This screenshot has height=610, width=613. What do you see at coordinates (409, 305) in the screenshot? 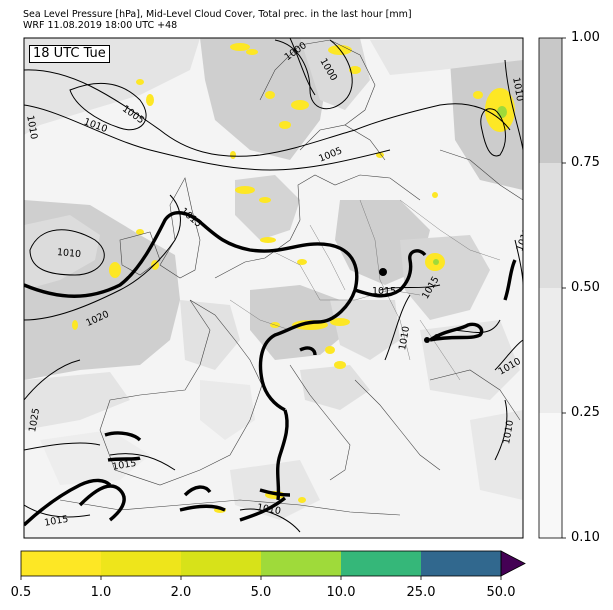
I see `bold-isobar-dots` at bounding box center [409, 305].